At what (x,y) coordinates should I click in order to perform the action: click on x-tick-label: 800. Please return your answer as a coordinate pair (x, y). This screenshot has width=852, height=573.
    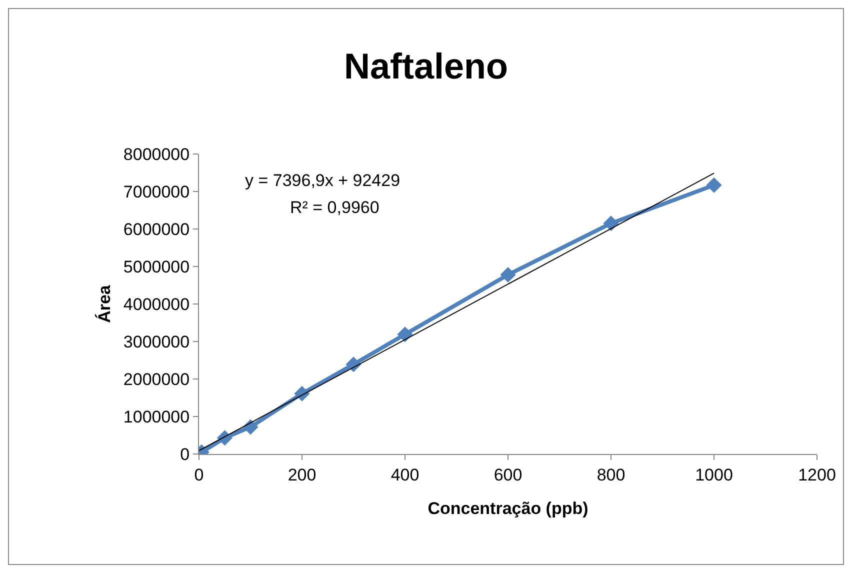
    Looking at the image, I should click on (611, 474).